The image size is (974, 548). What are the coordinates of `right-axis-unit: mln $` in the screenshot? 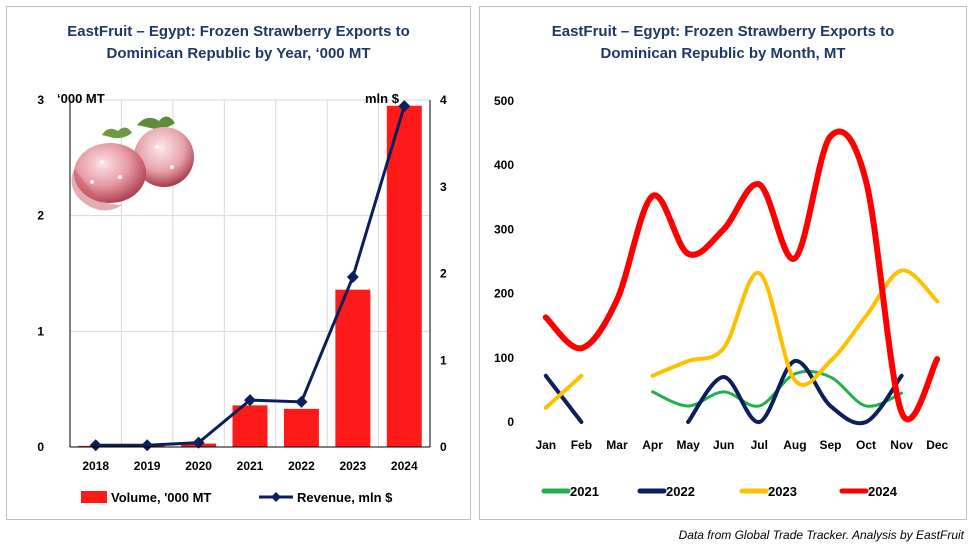 It's located at (382, 98).